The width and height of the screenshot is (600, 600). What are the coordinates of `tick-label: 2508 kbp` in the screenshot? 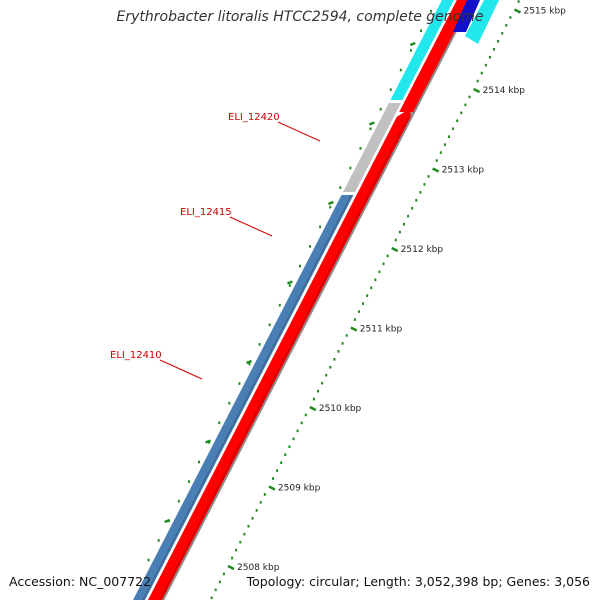 It's located at (258, 568).